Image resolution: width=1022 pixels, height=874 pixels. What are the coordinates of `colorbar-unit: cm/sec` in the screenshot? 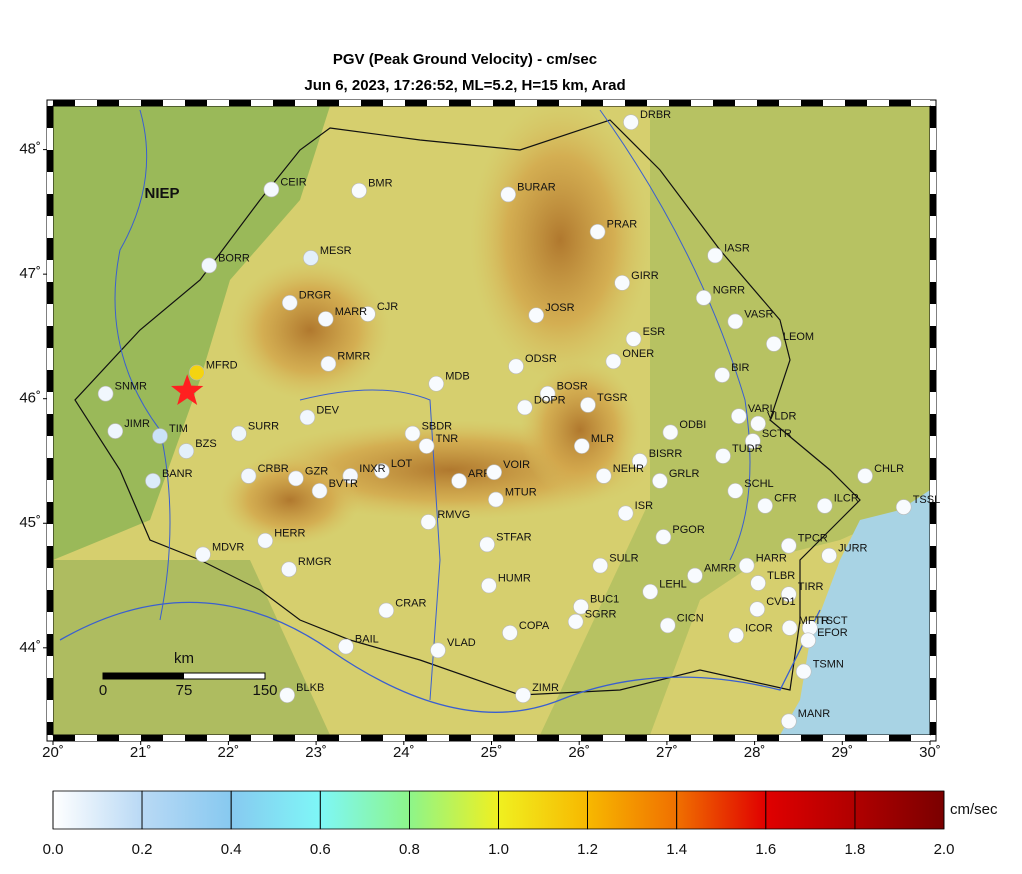 It's located at (974, 809).